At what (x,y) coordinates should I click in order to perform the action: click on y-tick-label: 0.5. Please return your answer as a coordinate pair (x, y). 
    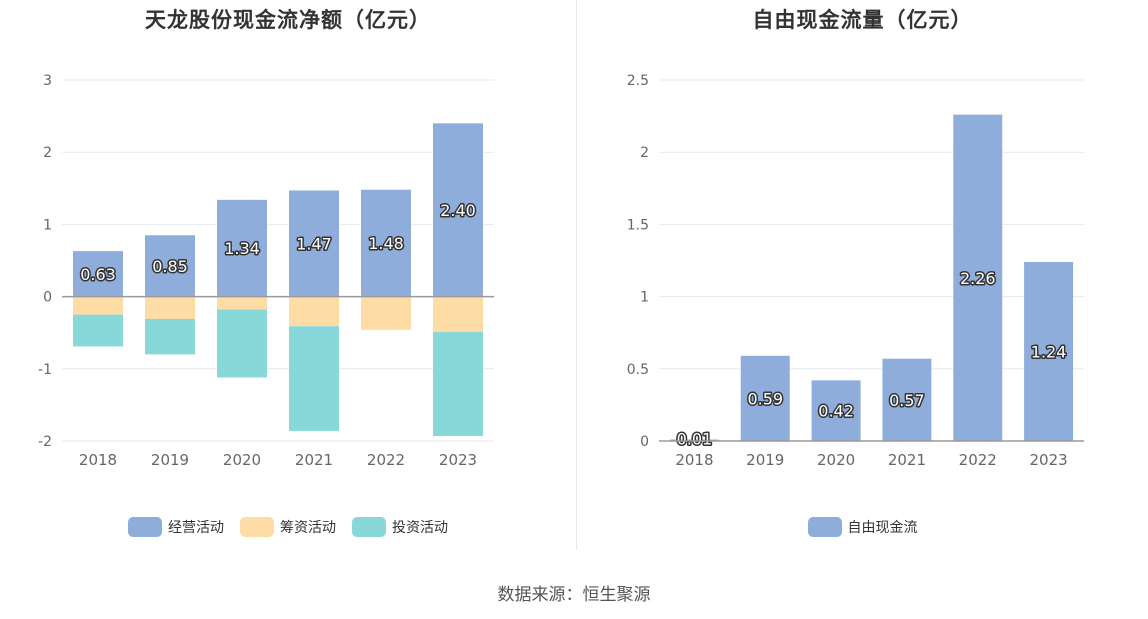
    Looking at the image, I should click on (638, 370).